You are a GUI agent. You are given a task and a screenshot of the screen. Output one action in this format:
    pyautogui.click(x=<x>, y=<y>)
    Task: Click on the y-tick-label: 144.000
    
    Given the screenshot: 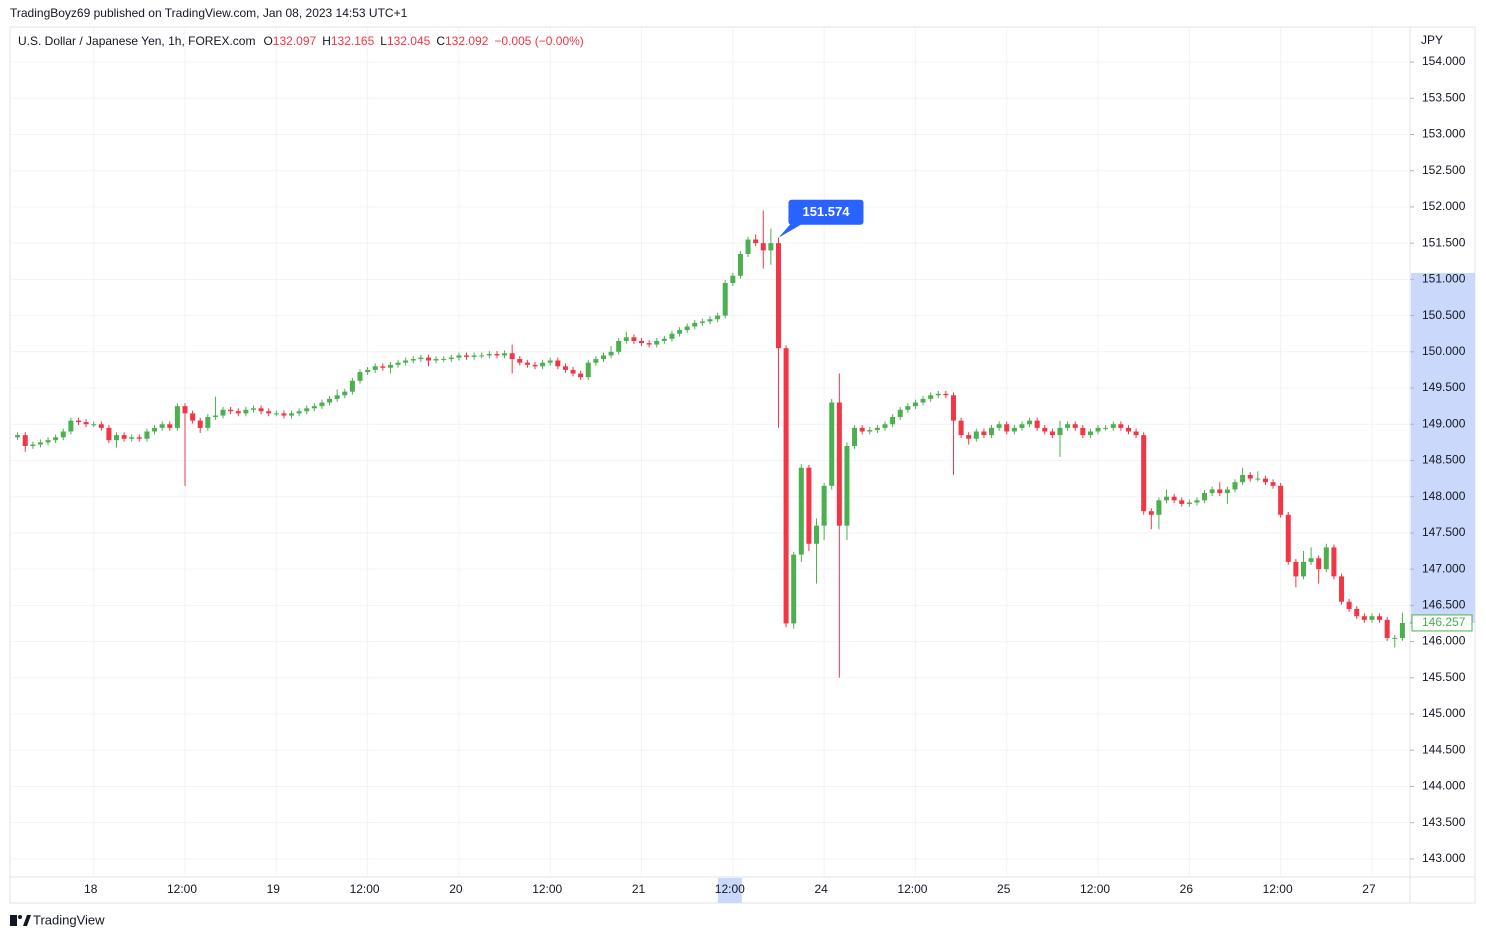 What is the action you would take?
    pyautogui.click(x=1444, y=786)
    